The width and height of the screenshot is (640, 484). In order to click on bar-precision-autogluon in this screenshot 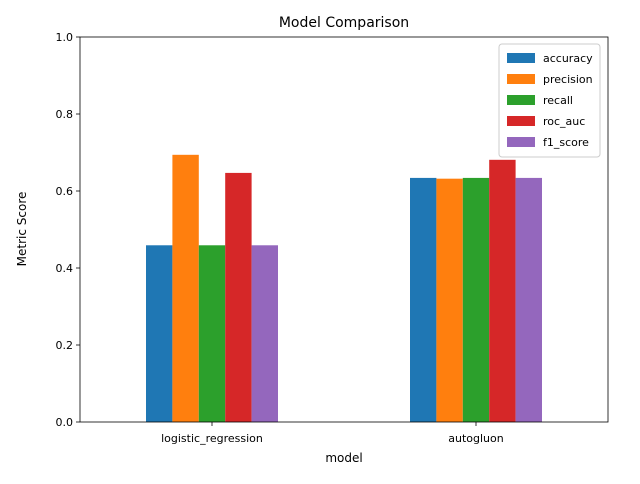, I will do `click(449, 300)`.